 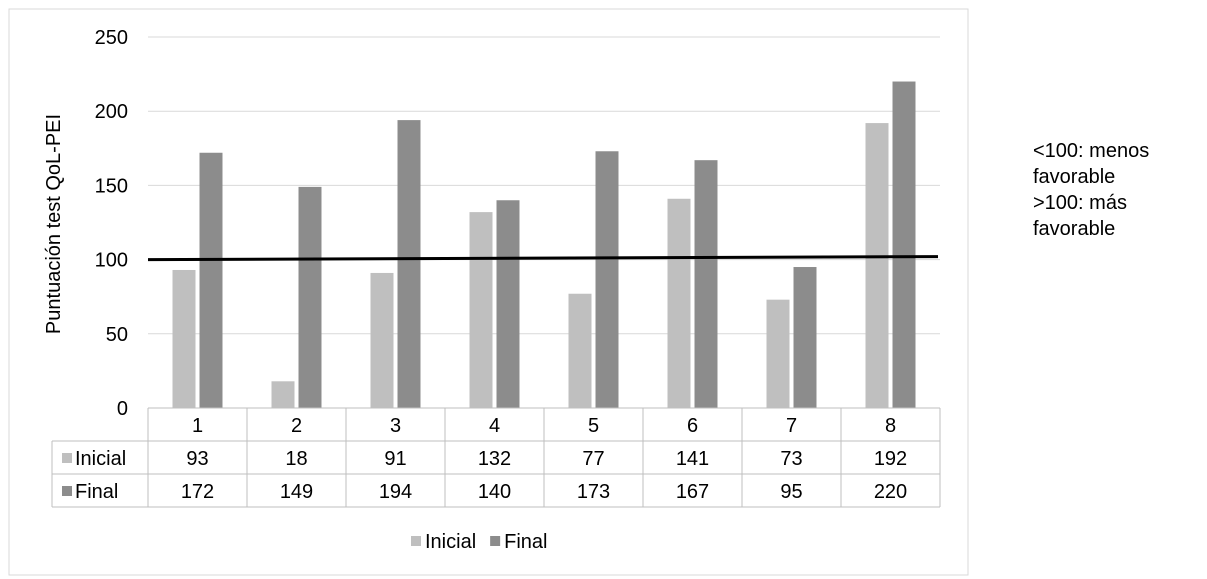 What do you see at coordinates (593, 459) in the screenshot?
I see `data-label: 77` at bounding box center [593, 459].